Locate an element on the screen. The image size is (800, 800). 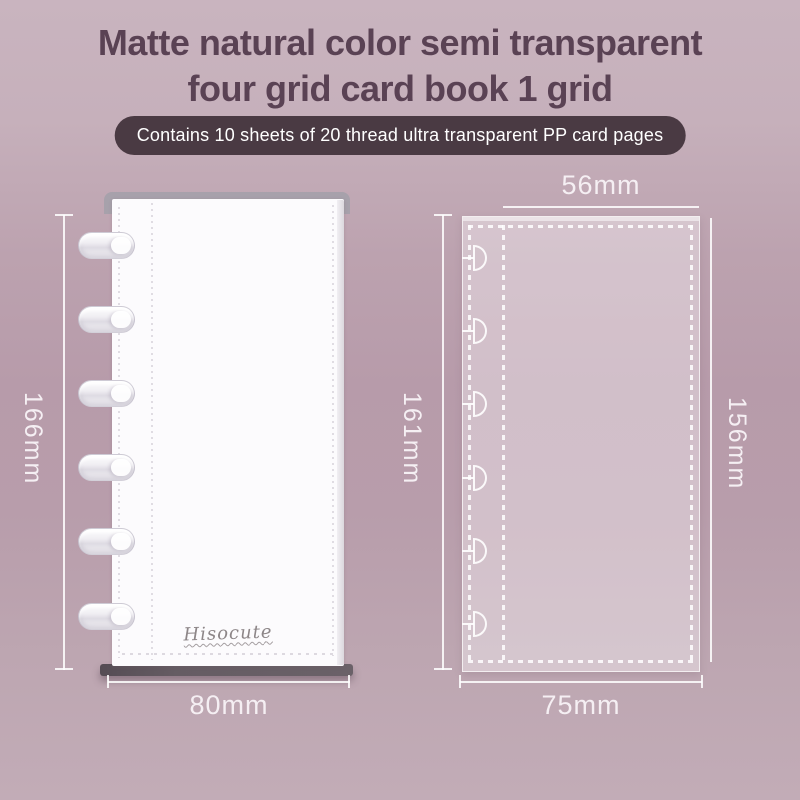
card-left-height-tick-top is located at coordinates (443, 215).